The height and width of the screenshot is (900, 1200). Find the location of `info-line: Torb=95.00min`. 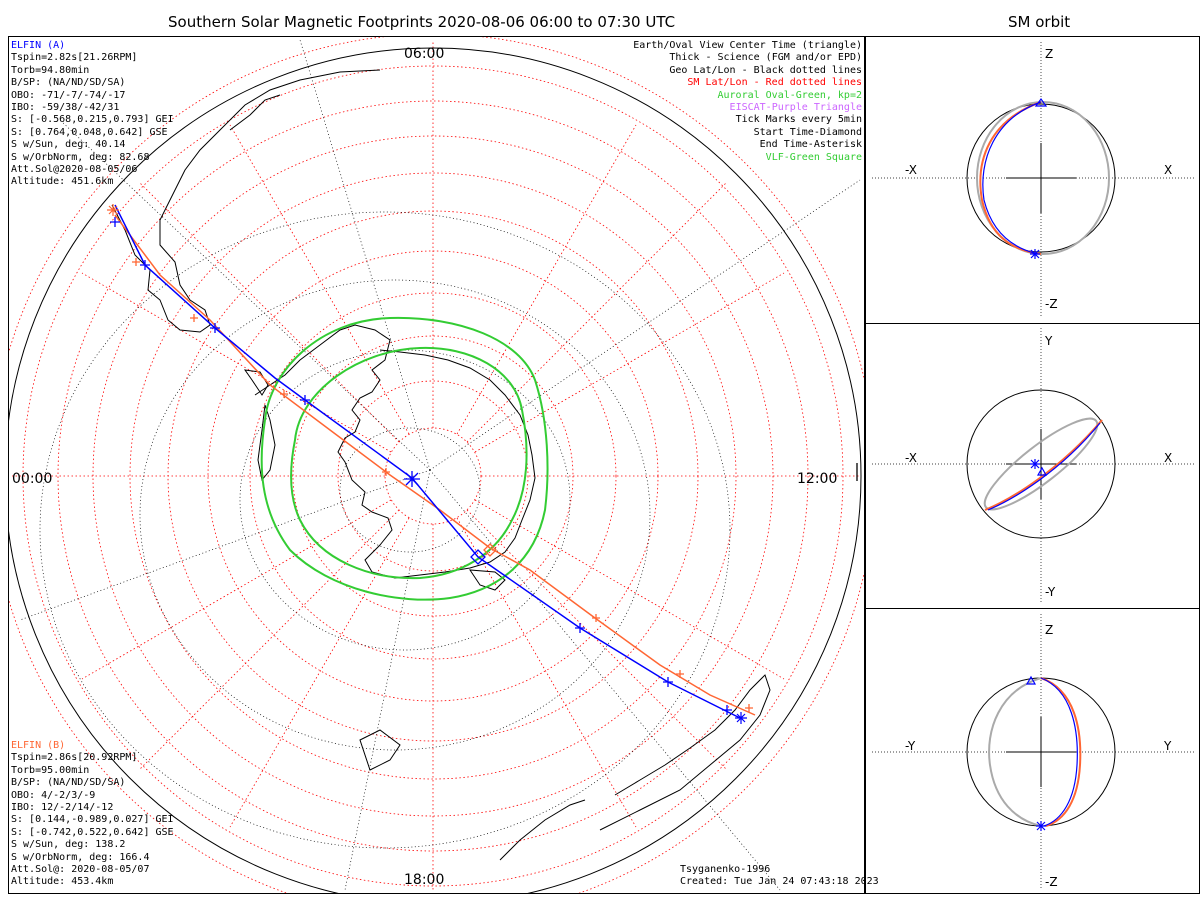

info-line: Torb=95.00min is located at coordinates (50, 770).